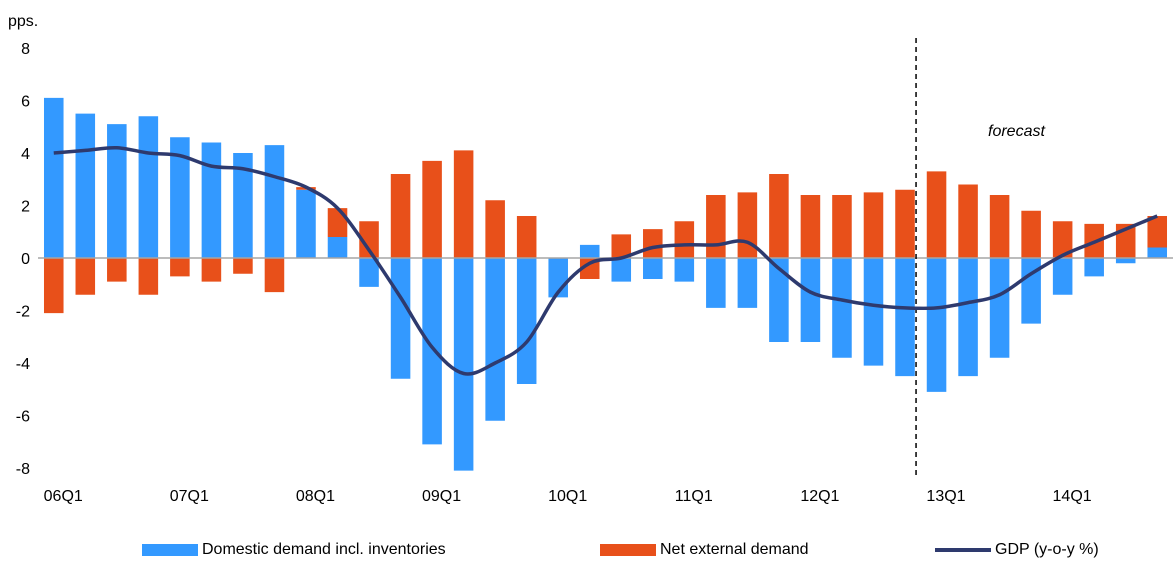 Image resolution: width=1173 pixels, height=565 pixels. What do you see at coordinates (23, 312) in the screenshot?
I see `y-tick-label: -2` at bounding box center [23, 312].